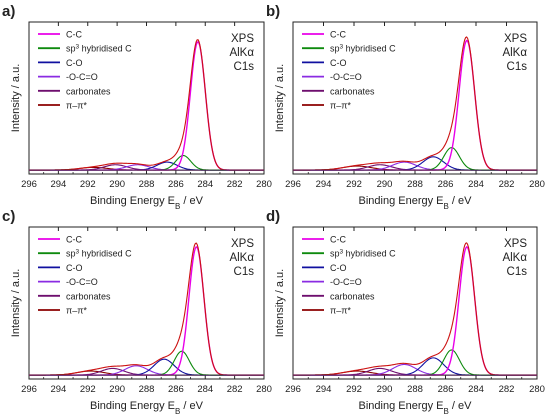 This screenshot has width=550, height=414. I want to click on panel-label: a), so click(8, 11).